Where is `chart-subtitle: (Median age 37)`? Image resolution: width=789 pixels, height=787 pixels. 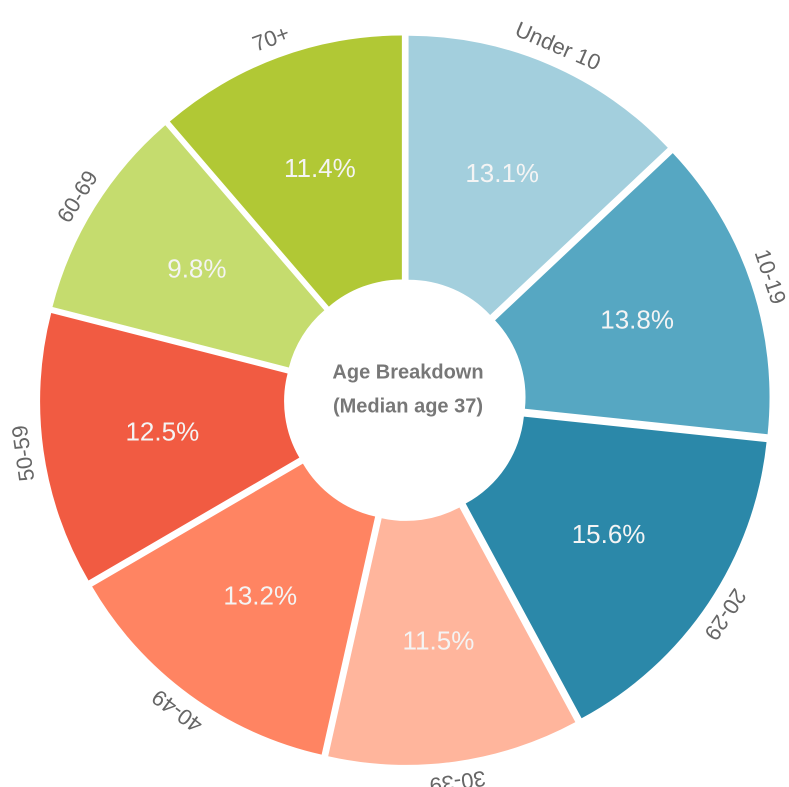
chart-subtitle: (Median age 37) is located at coordinates (408, 406).